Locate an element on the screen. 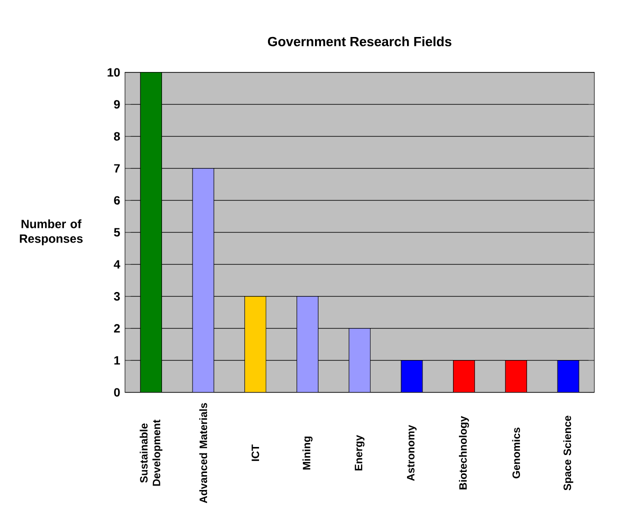 The image size is (618, 523). x-tick-label: Astronomy is located at coordinates (412, 452).